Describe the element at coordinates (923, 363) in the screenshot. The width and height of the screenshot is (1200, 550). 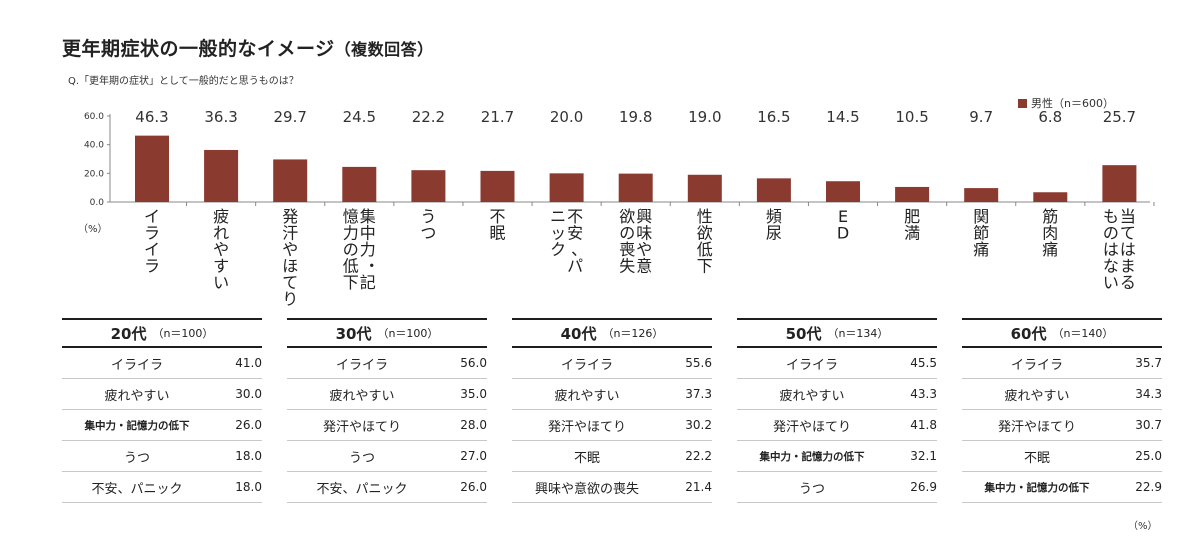
I see `percent-value: 45.5` at that location.